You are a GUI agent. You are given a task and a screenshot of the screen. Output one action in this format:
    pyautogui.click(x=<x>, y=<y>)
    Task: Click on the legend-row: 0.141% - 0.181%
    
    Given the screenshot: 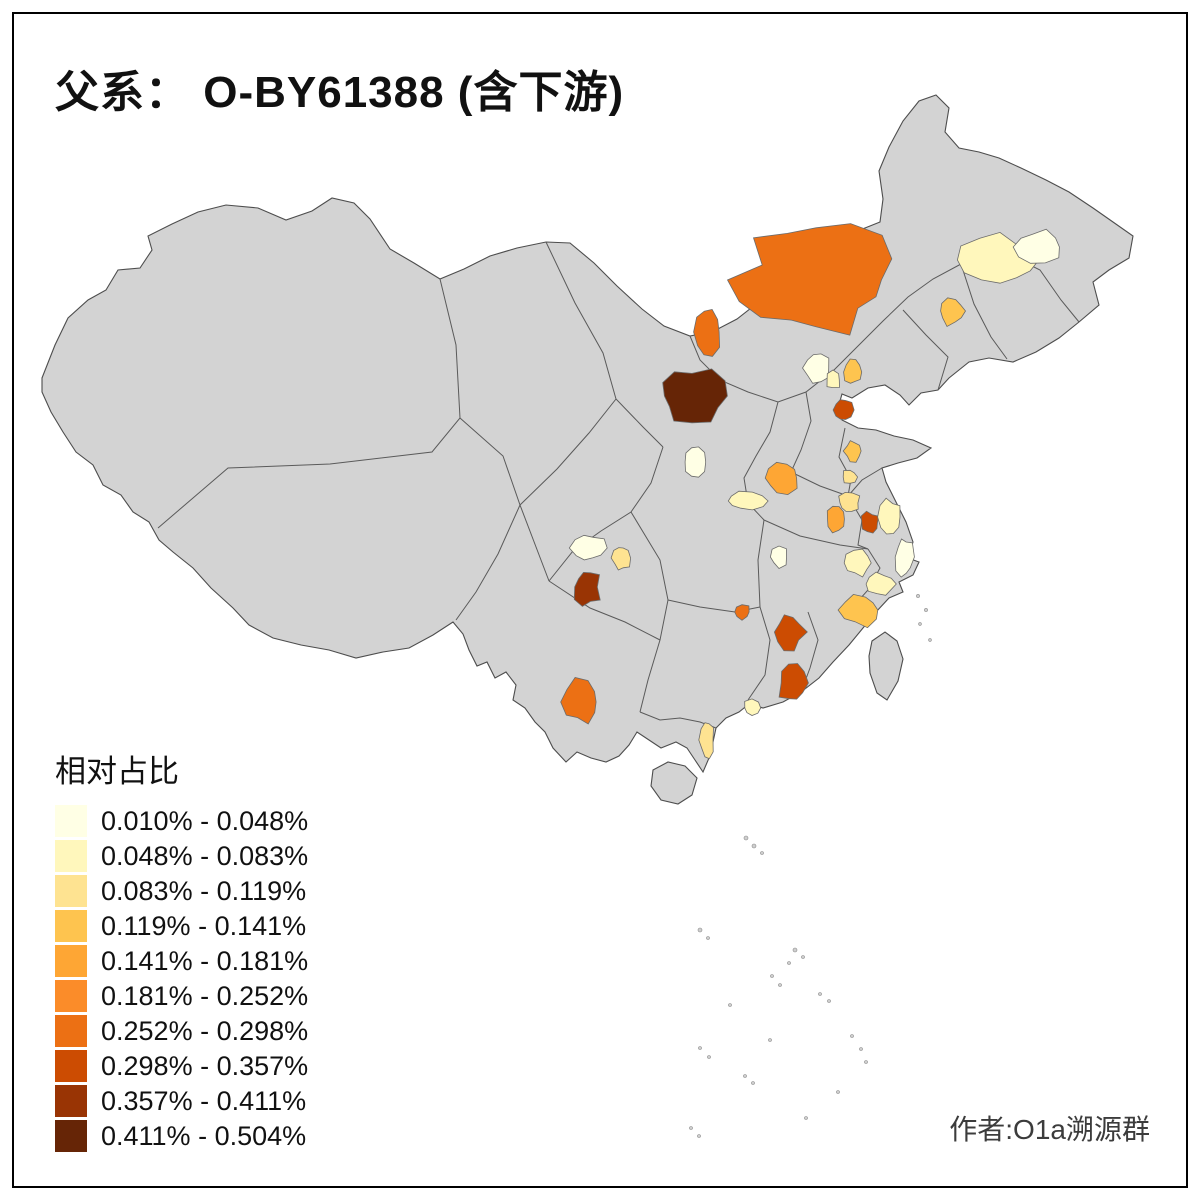 What is the action you would take?
    pyautogui.click(x=181, y=961)
    